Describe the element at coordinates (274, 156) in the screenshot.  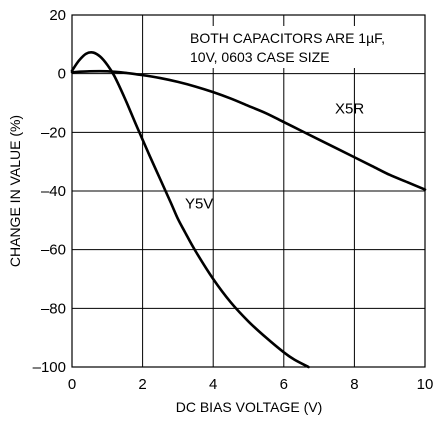
I see `curve-labels: X5R Y5V` at that location.